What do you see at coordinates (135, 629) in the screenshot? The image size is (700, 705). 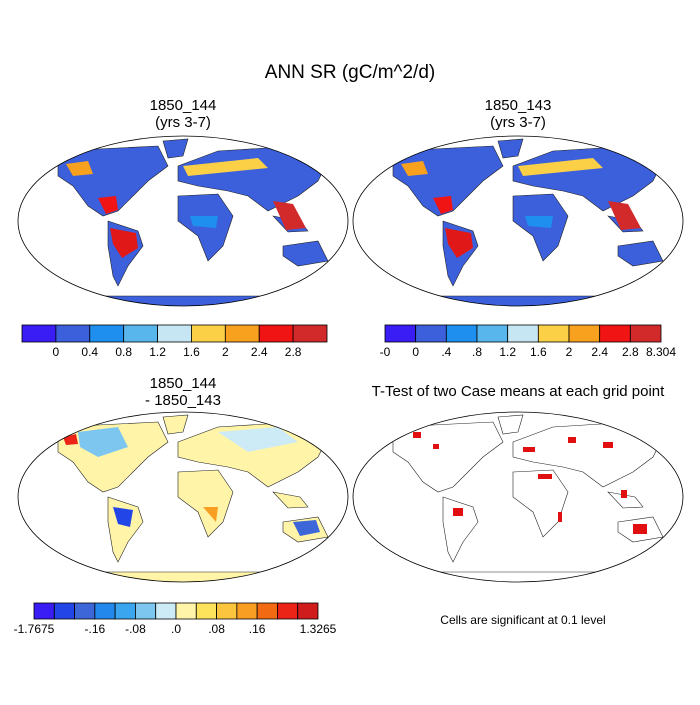 I see `colorbar-label: -.08` at bounding box center [135, 629].